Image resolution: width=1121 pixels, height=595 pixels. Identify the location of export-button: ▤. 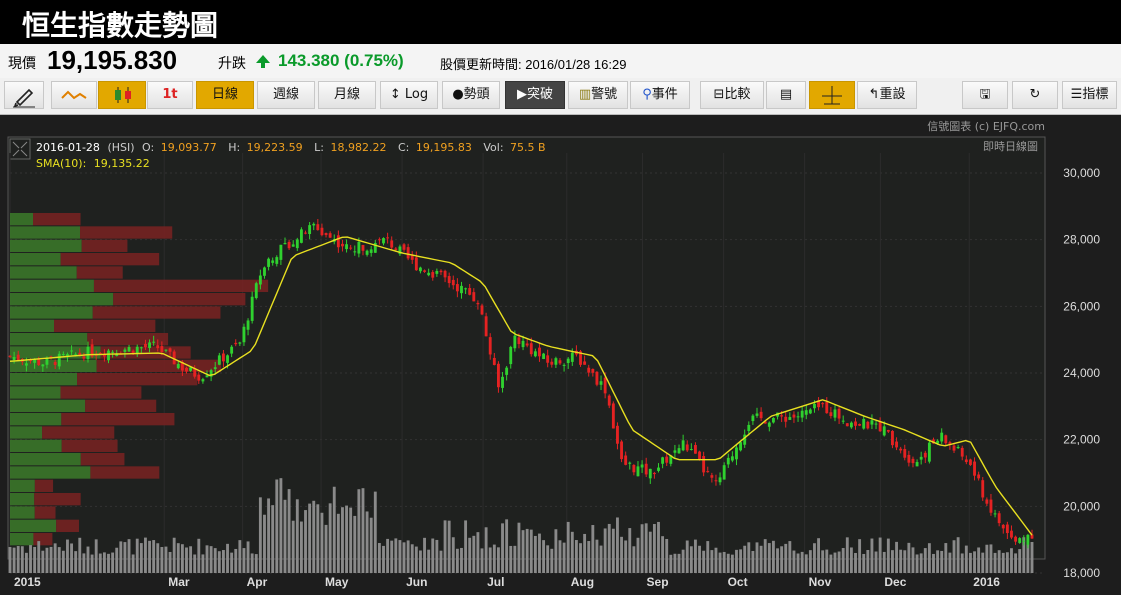
(786, 95).